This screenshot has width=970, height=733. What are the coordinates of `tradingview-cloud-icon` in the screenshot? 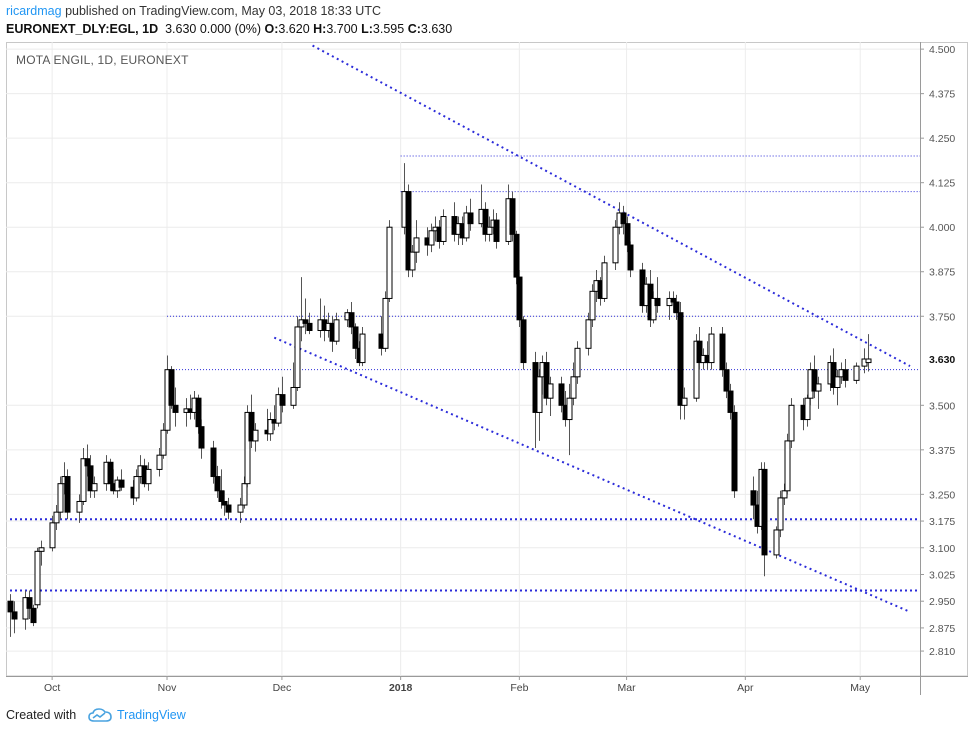 It's located at (100, 717).